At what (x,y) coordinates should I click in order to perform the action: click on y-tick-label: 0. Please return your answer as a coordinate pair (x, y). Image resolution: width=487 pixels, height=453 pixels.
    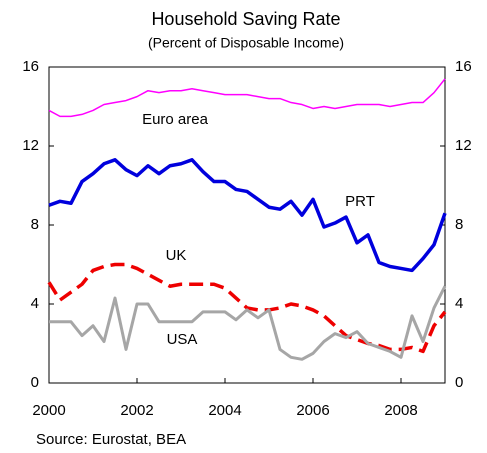
    Looking at the image, I should click on (35, 382).